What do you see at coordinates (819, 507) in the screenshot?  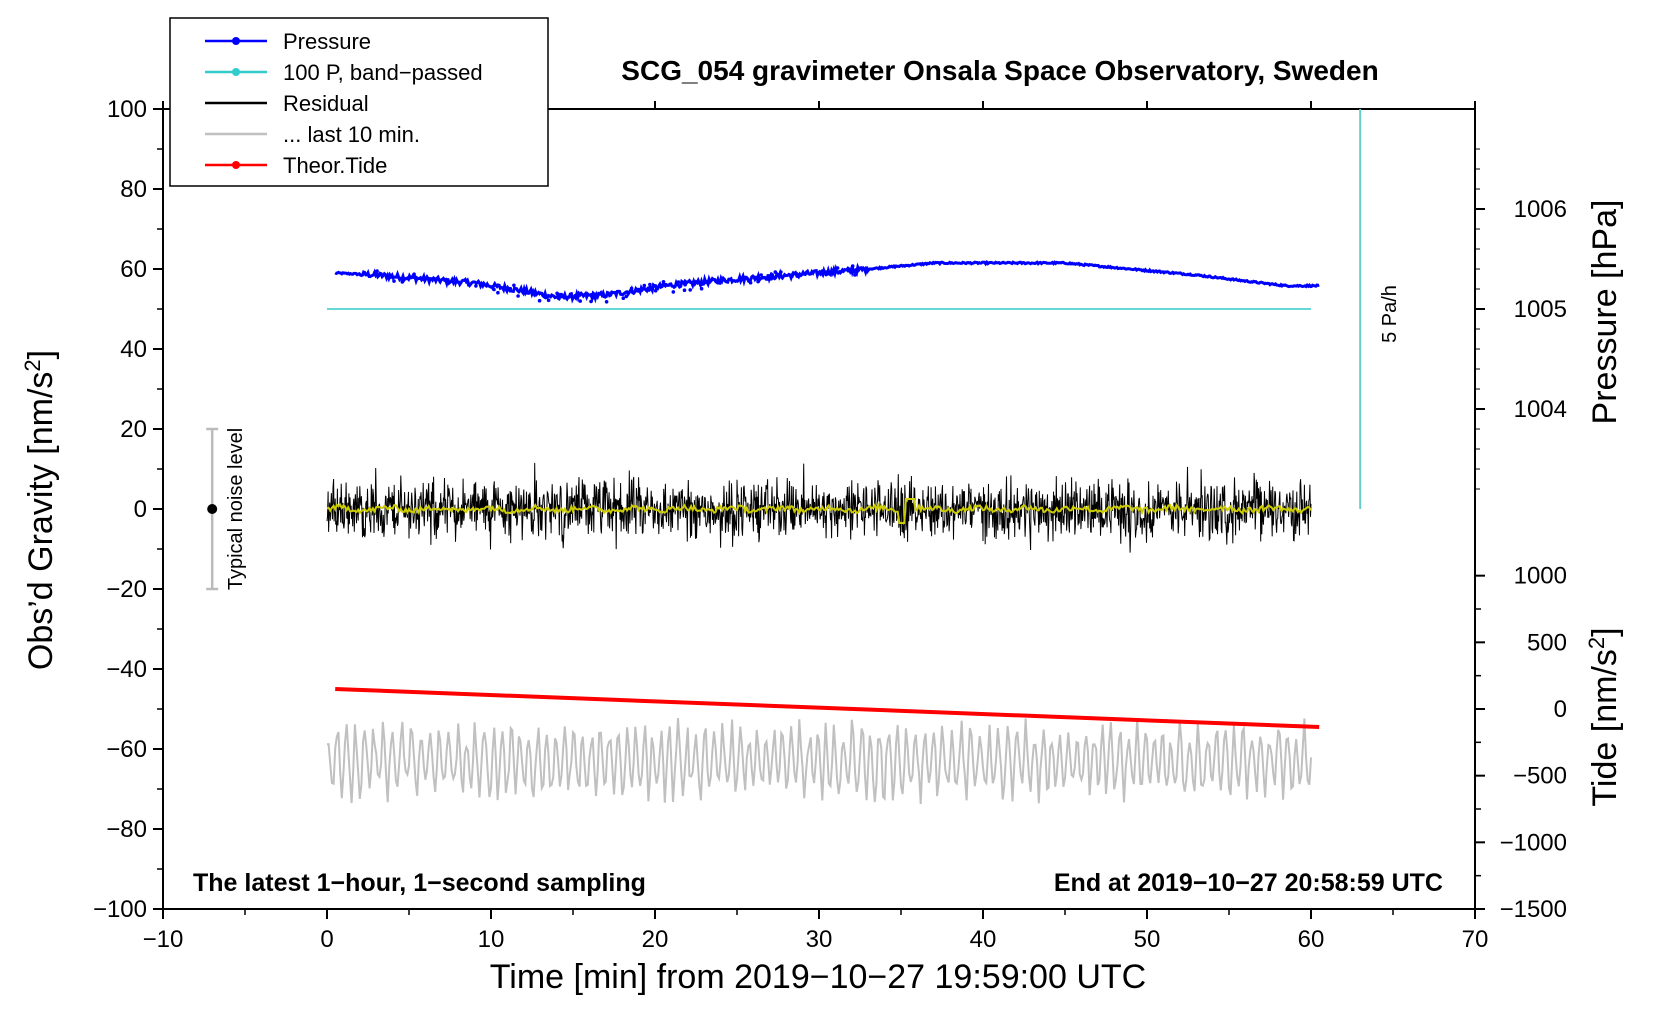 I see `series-residual` at bounding box center [819, 507].